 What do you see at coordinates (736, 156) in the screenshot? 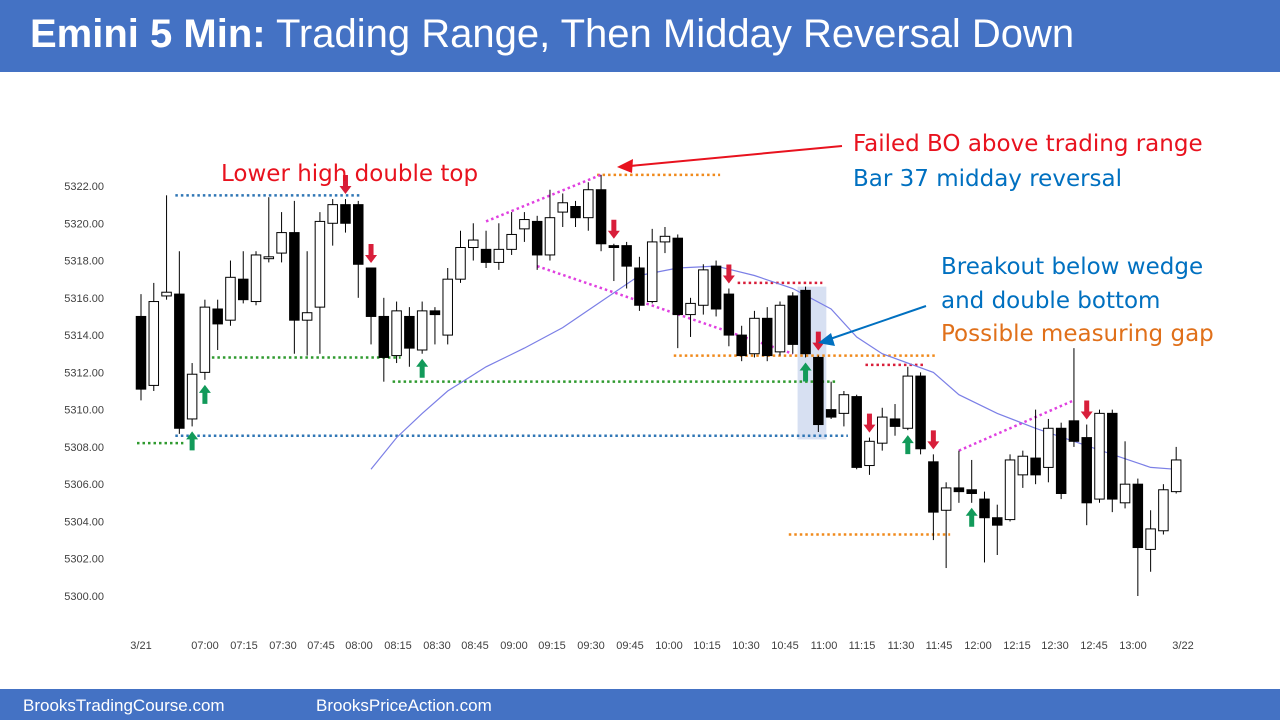
I see `failed-bo-pointer-arrow` at bounding box center [736, 156].